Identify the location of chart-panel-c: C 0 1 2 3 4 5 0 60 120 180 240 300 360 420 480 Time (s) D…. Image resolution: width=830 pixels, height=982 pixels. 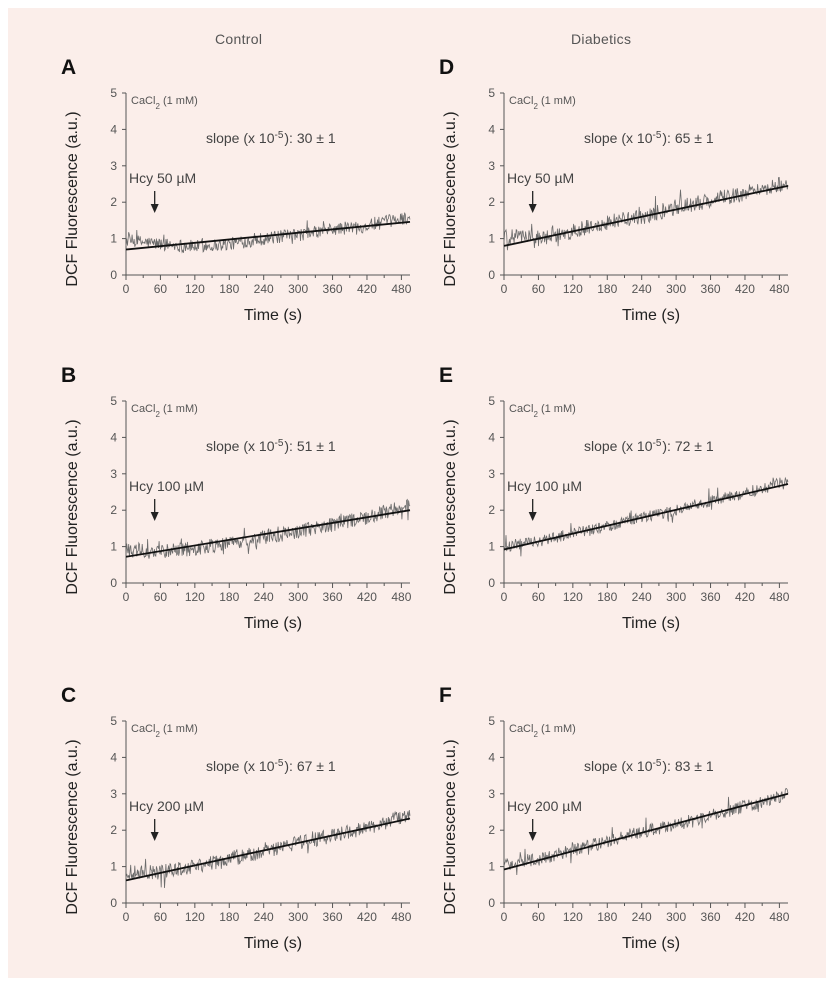
(236, 818).